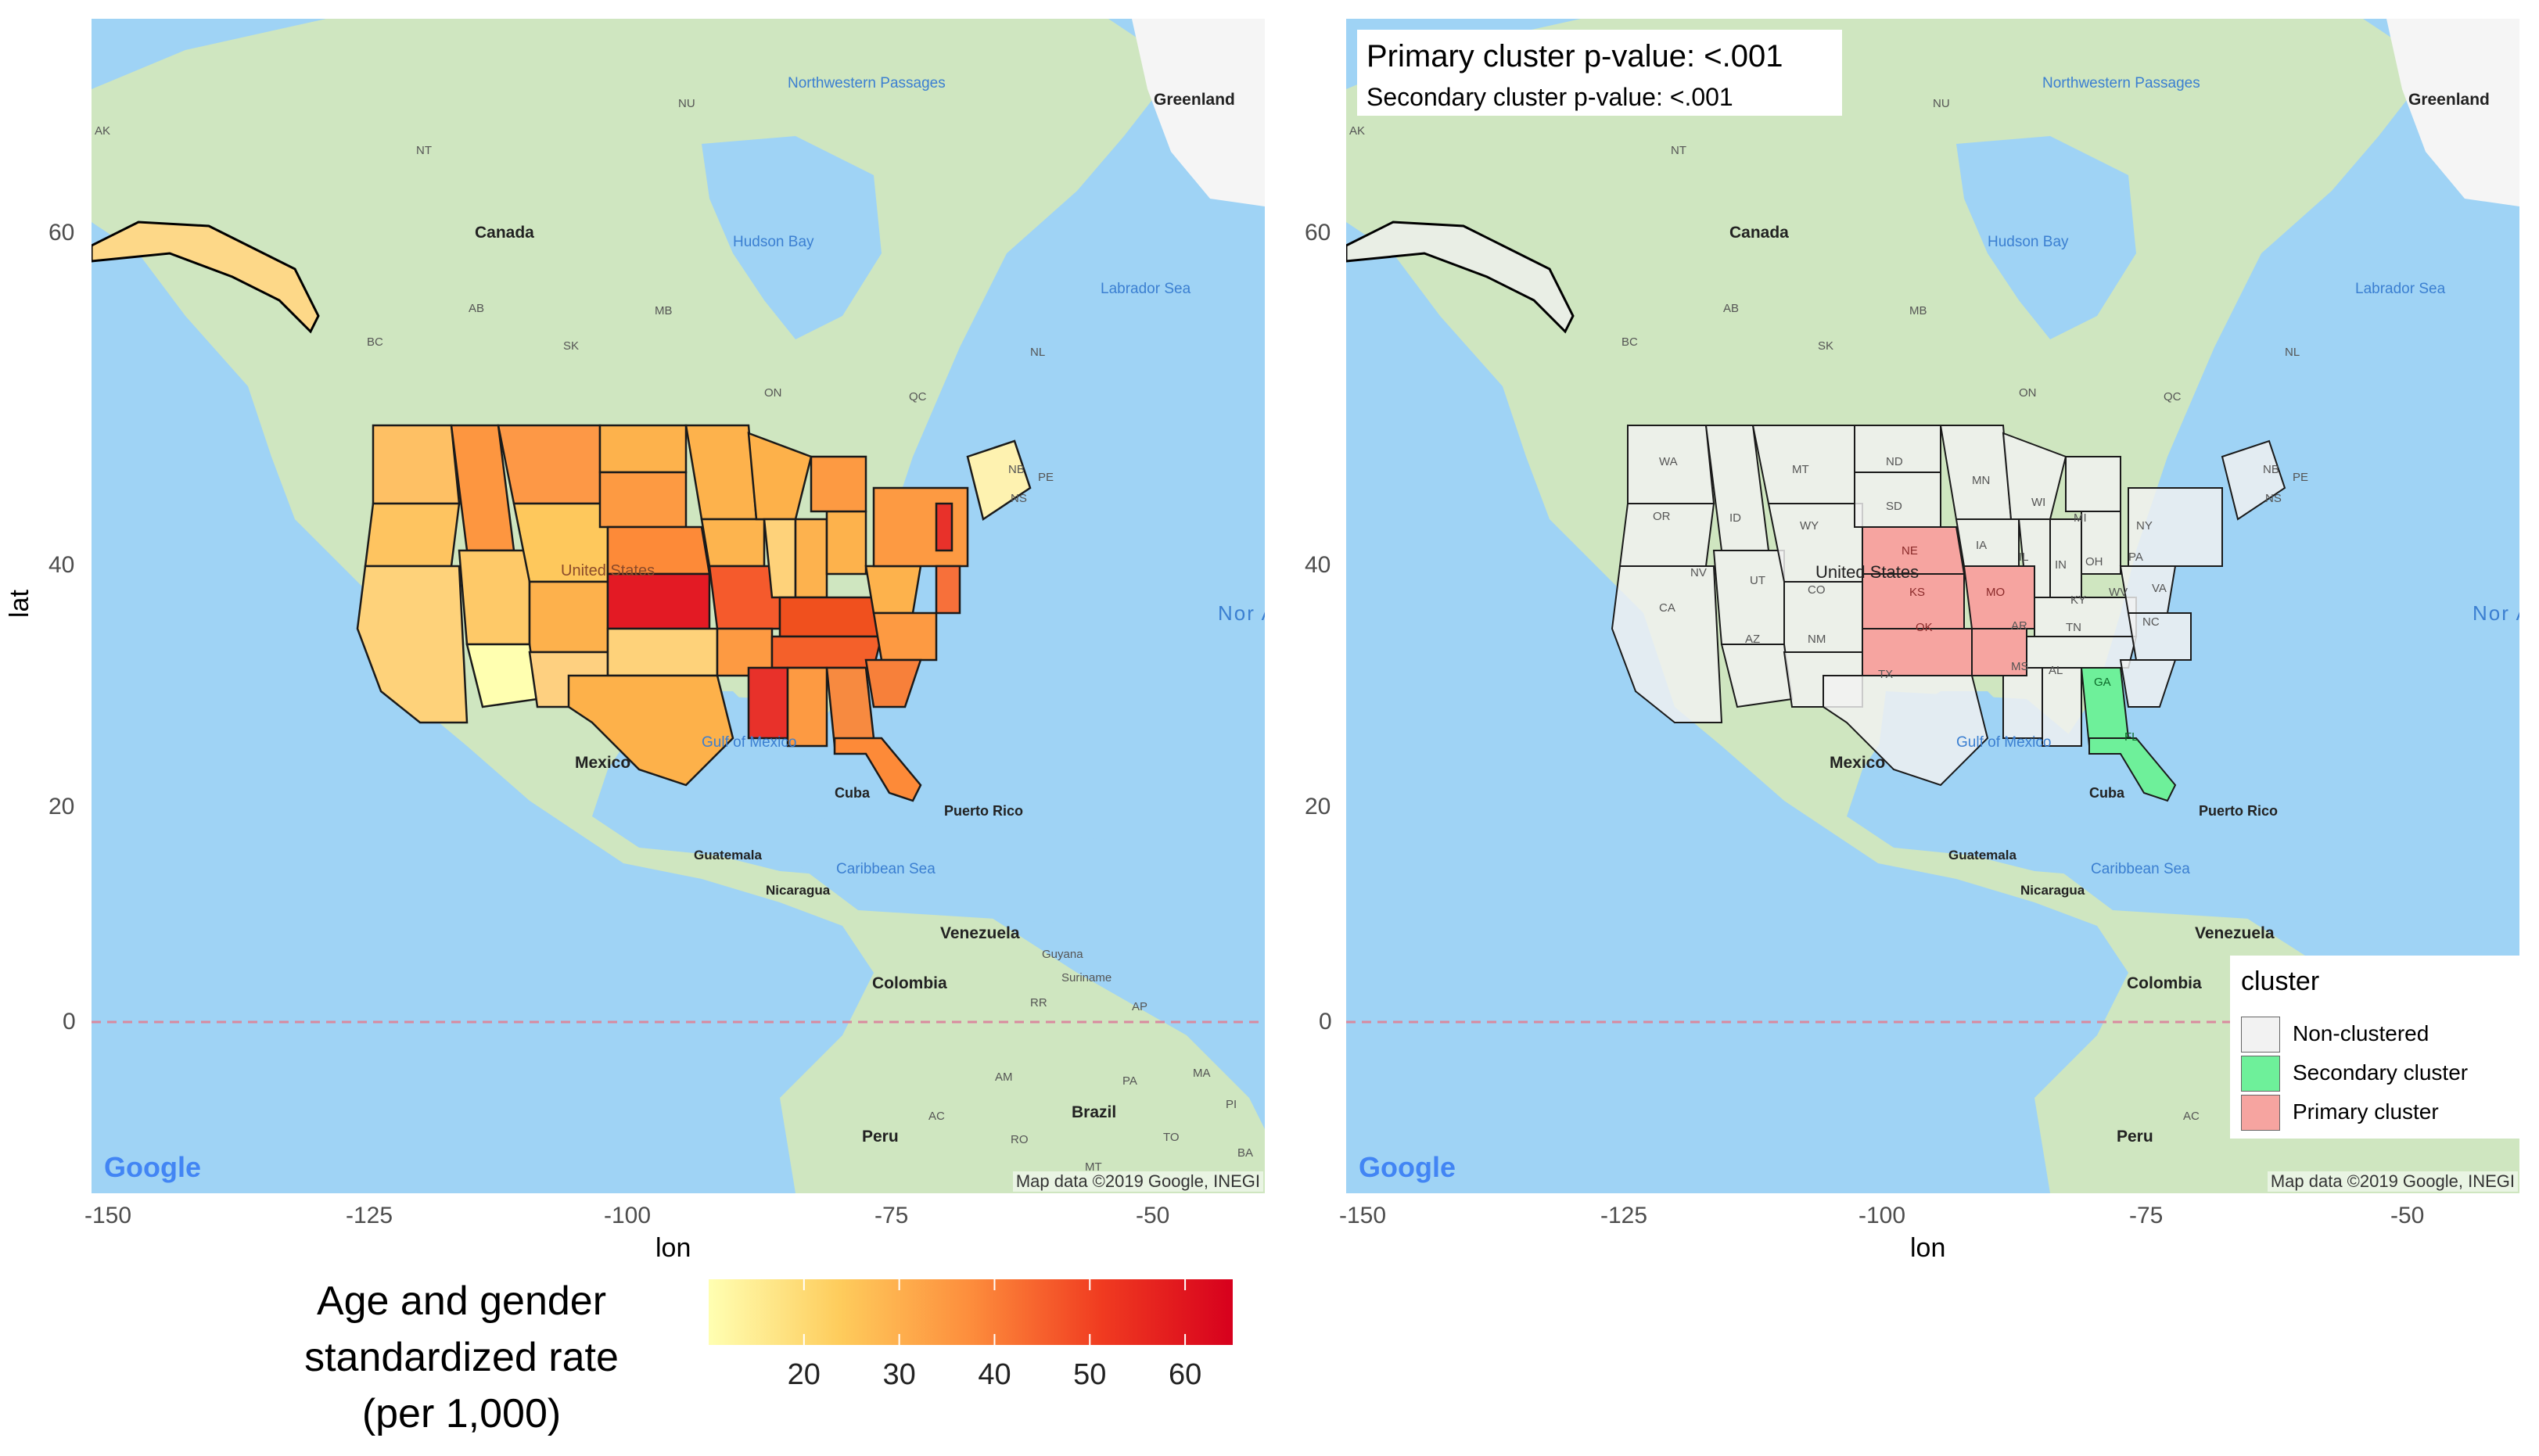  Describe the element at coordinates (2151, 622) in the screenshot. I see `state-label: NC` at that location.